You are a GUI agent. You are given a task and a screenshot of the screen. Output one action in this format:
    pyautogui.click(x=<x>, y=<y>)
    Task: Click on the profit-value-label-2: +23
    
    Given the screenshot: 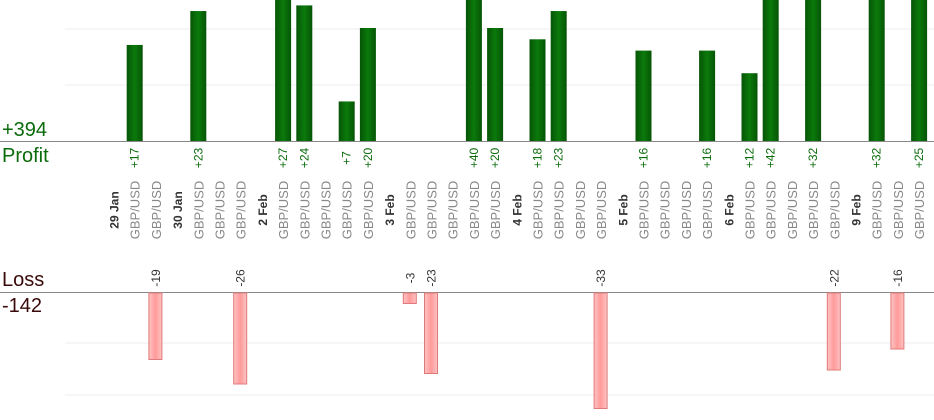 What is the action you would take?
    pyautogui.click(x=198, y=157)
    